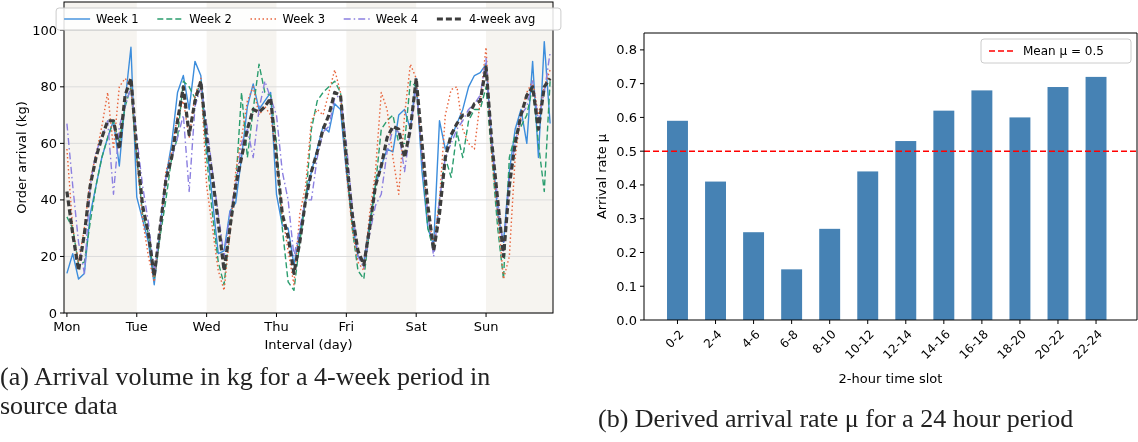 Image resolution: width=1138 pixels, height=442 pixels. What do you see at coordinates (1063, 51) in the screenshot?
I see `legend-label: Mean μ = 0.5` at bounding box center [1063, 51].